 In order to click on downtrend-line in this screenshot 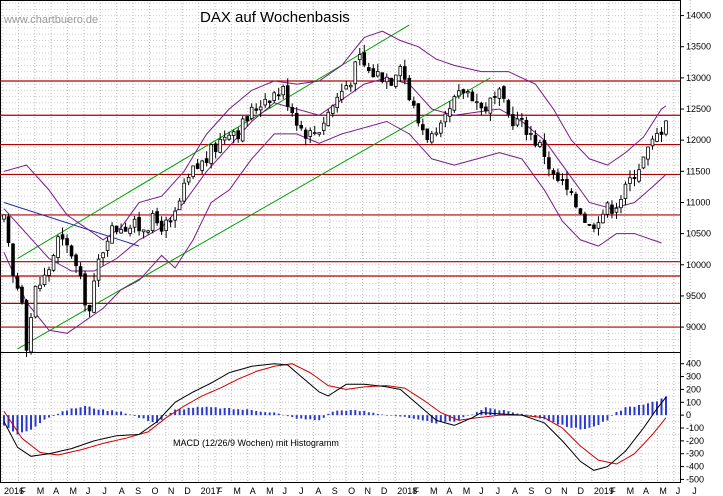, I will do `click(71, 224)`.